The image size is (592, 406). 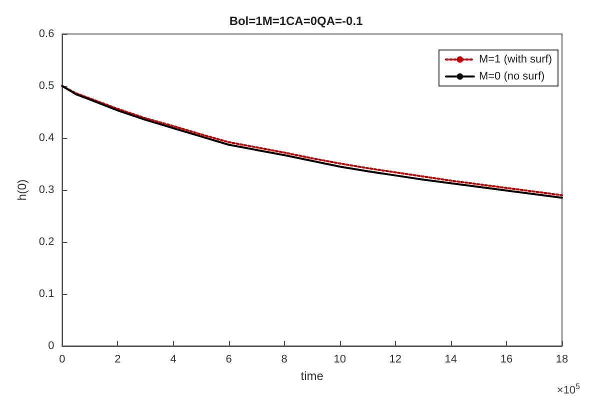 I want to click on legend-label: M=1 (with surf), so click(x=515, y=60).